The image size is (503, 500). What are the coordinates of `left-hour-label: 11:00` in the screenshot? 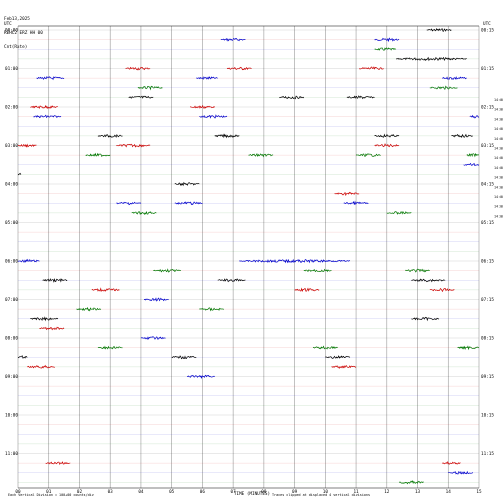 It's located at (11, 454).